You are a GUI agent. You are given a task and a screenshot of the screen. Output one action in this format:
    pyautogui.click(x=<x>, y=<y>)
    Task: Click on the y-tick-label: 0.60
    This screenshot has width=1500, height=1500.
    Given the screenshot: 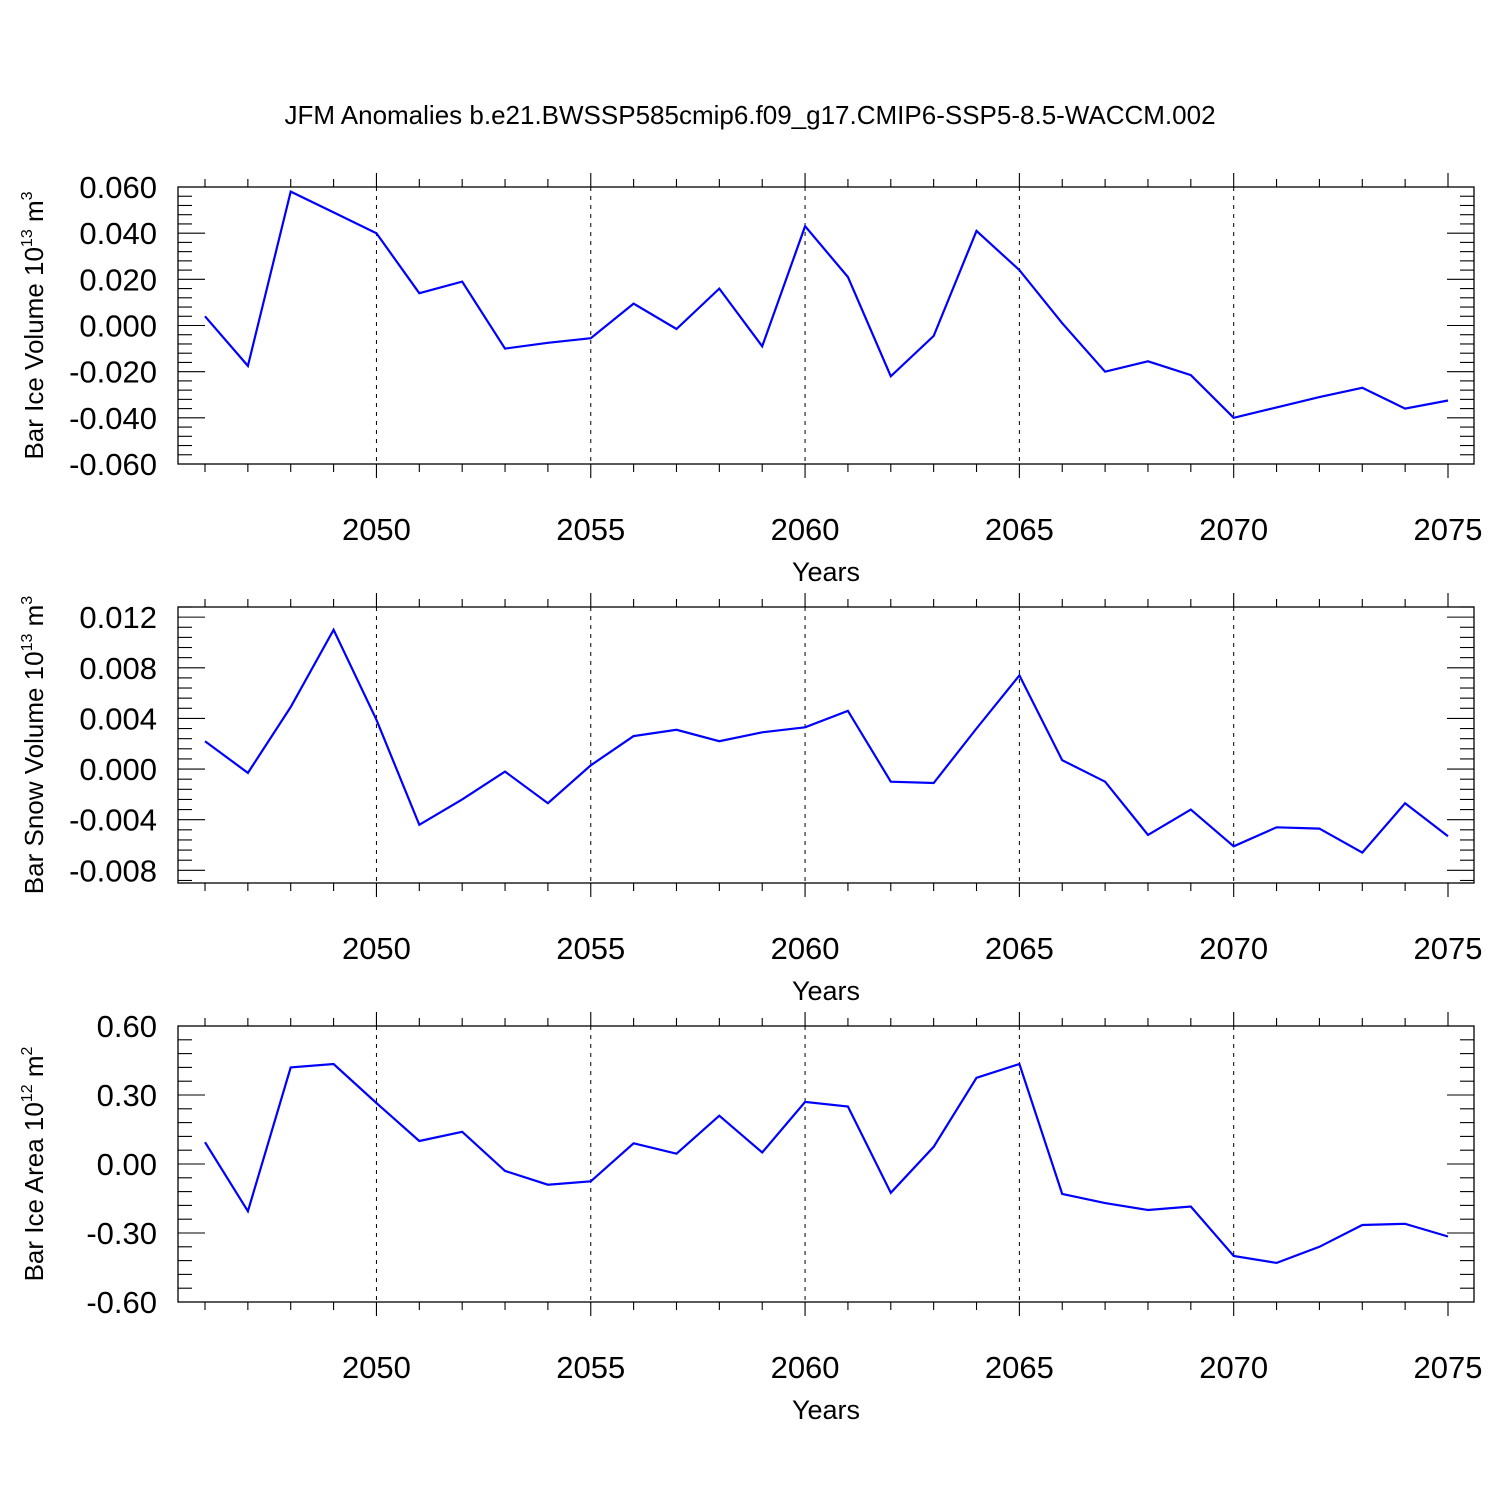 What is the action you would take?
    pyautogui.click(x=127, y=1026)
    